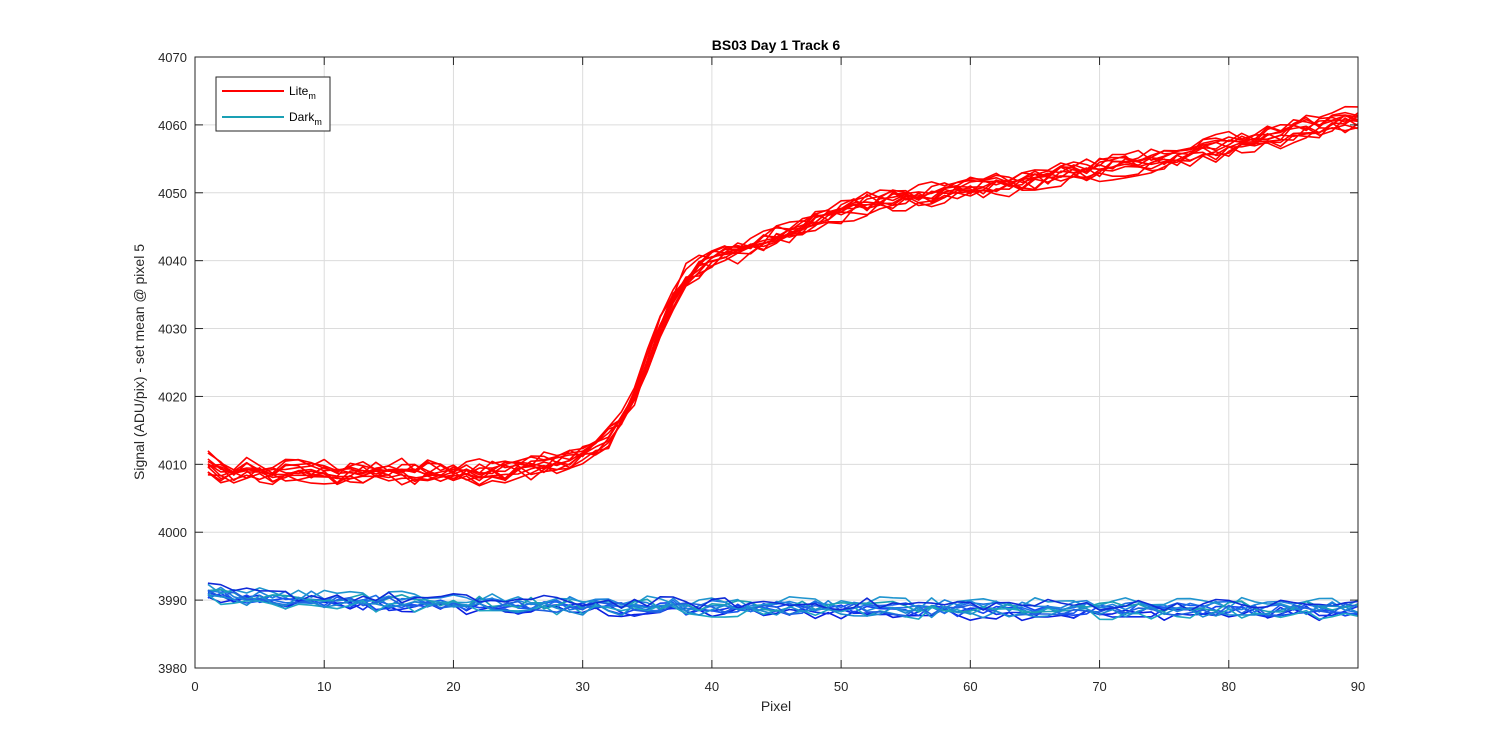 Image resolution: width=1500 pixels, height=750 pixels. Describe the element at coordinates (139, 362) in the screenshot. I see `y-axis-label: Signal (ADU/pix) - set mean @ pixel 5` at that location.